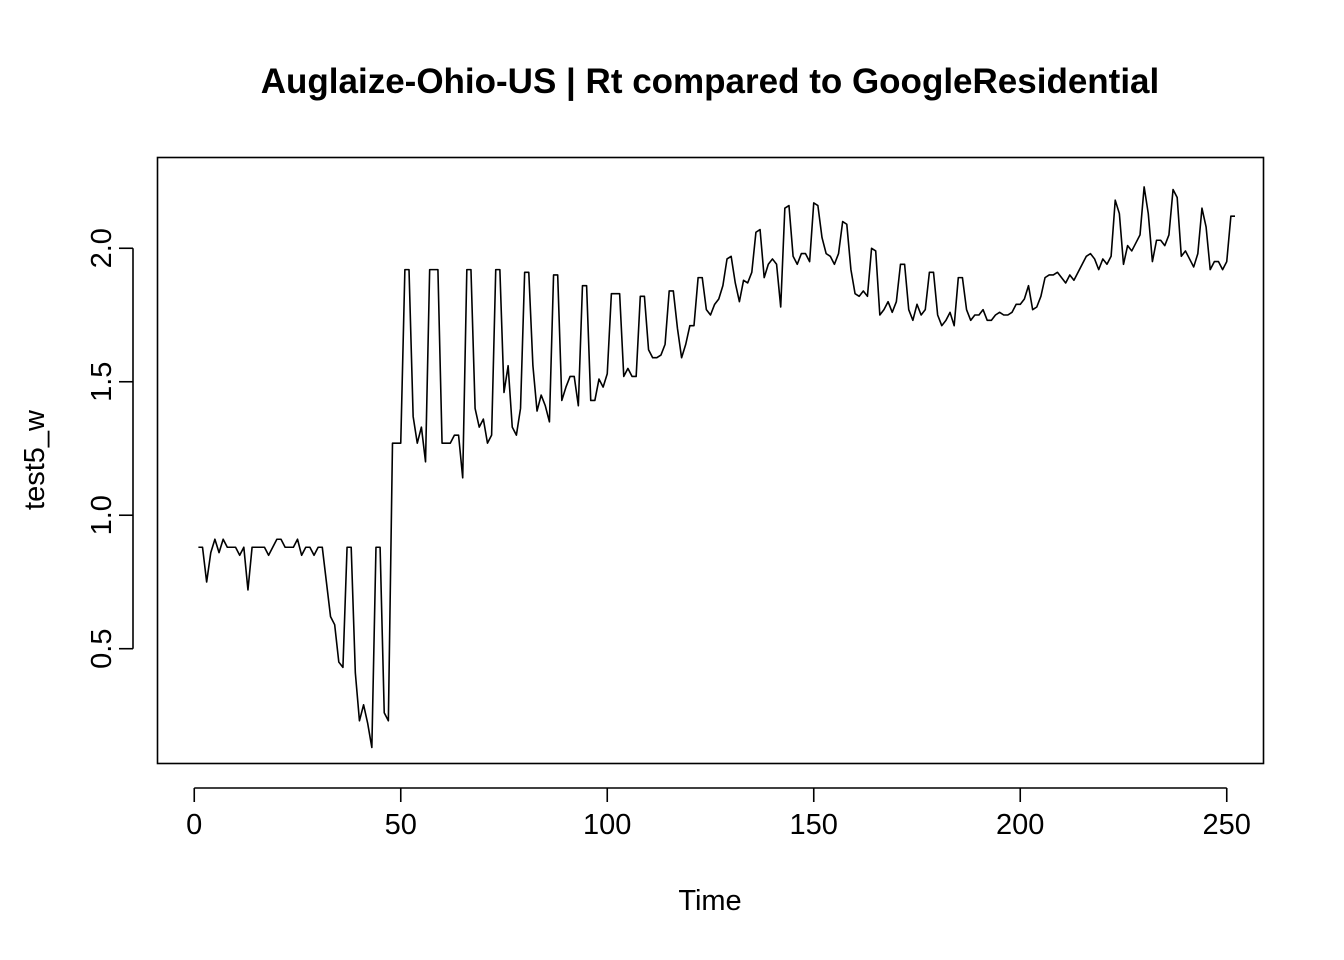 The width and height of the screenshot is (1344, 960). I want to click on x-tick-label: 200, so click(1020, 825).